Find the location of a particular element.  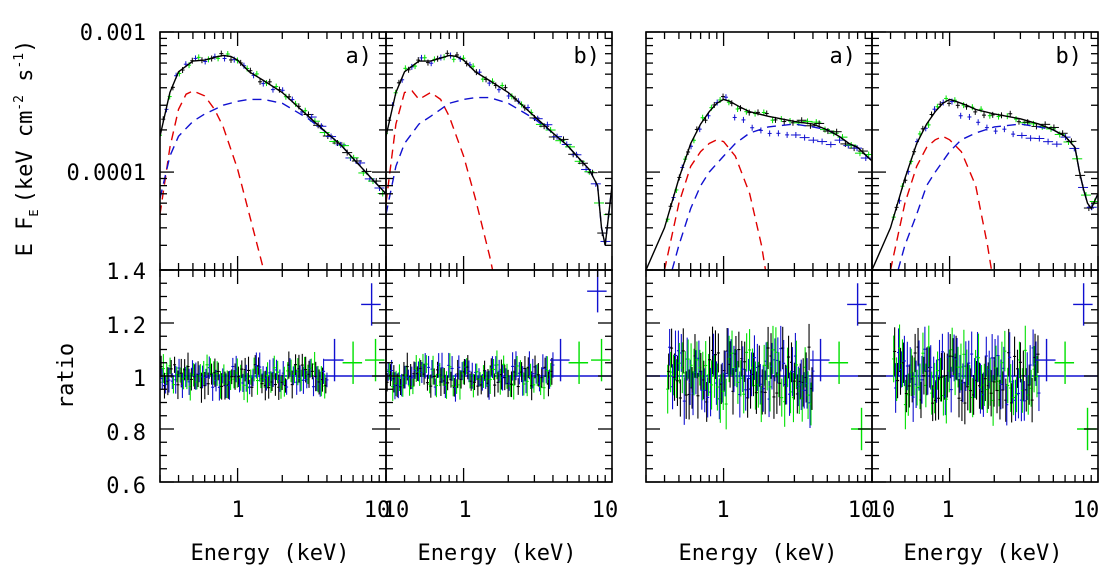

y-axis-title-top: E FE (keV cm-2 s-1) is located at coordinates (26, 148).